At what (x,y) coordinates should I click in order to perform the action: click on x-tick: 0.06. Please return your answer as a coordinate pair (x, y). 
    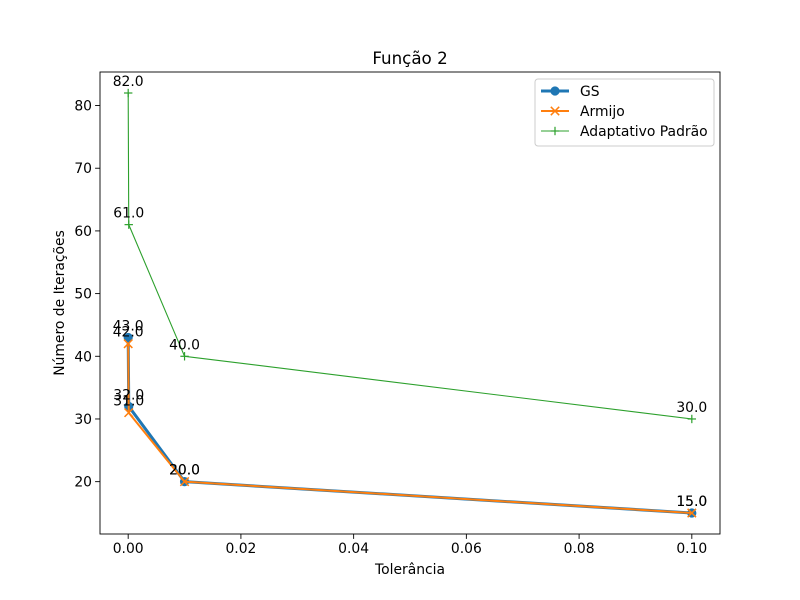
    Looking at the image, I should click on (466, 545).